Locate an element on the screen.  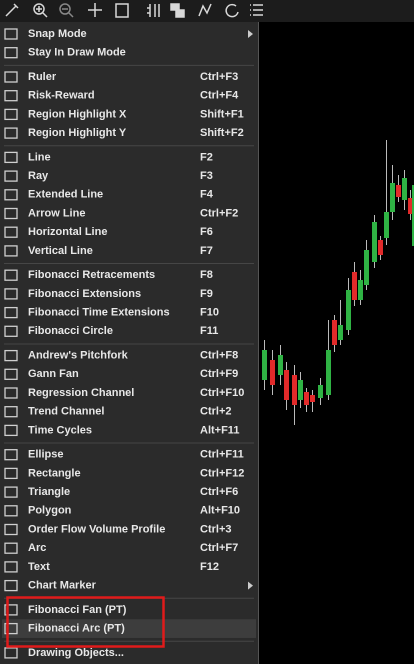
menu-item-shortcut: Ctrl+F7 is located at coordinates (219, 548).